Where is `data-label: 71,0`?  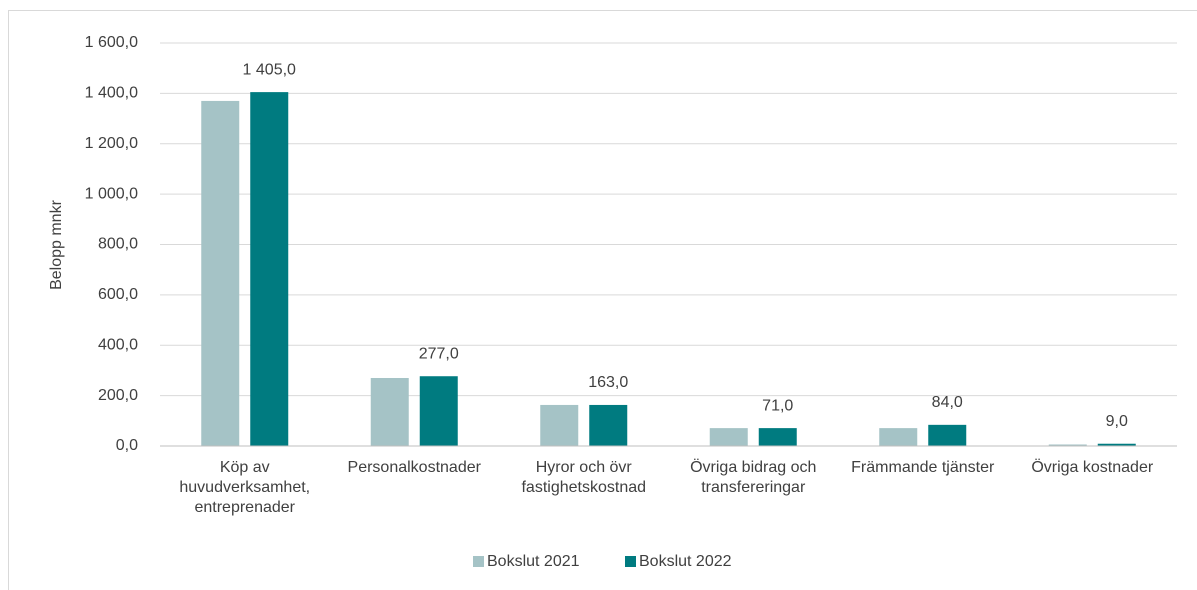
data-label: 71,0 is located at coordinates (777, 405).